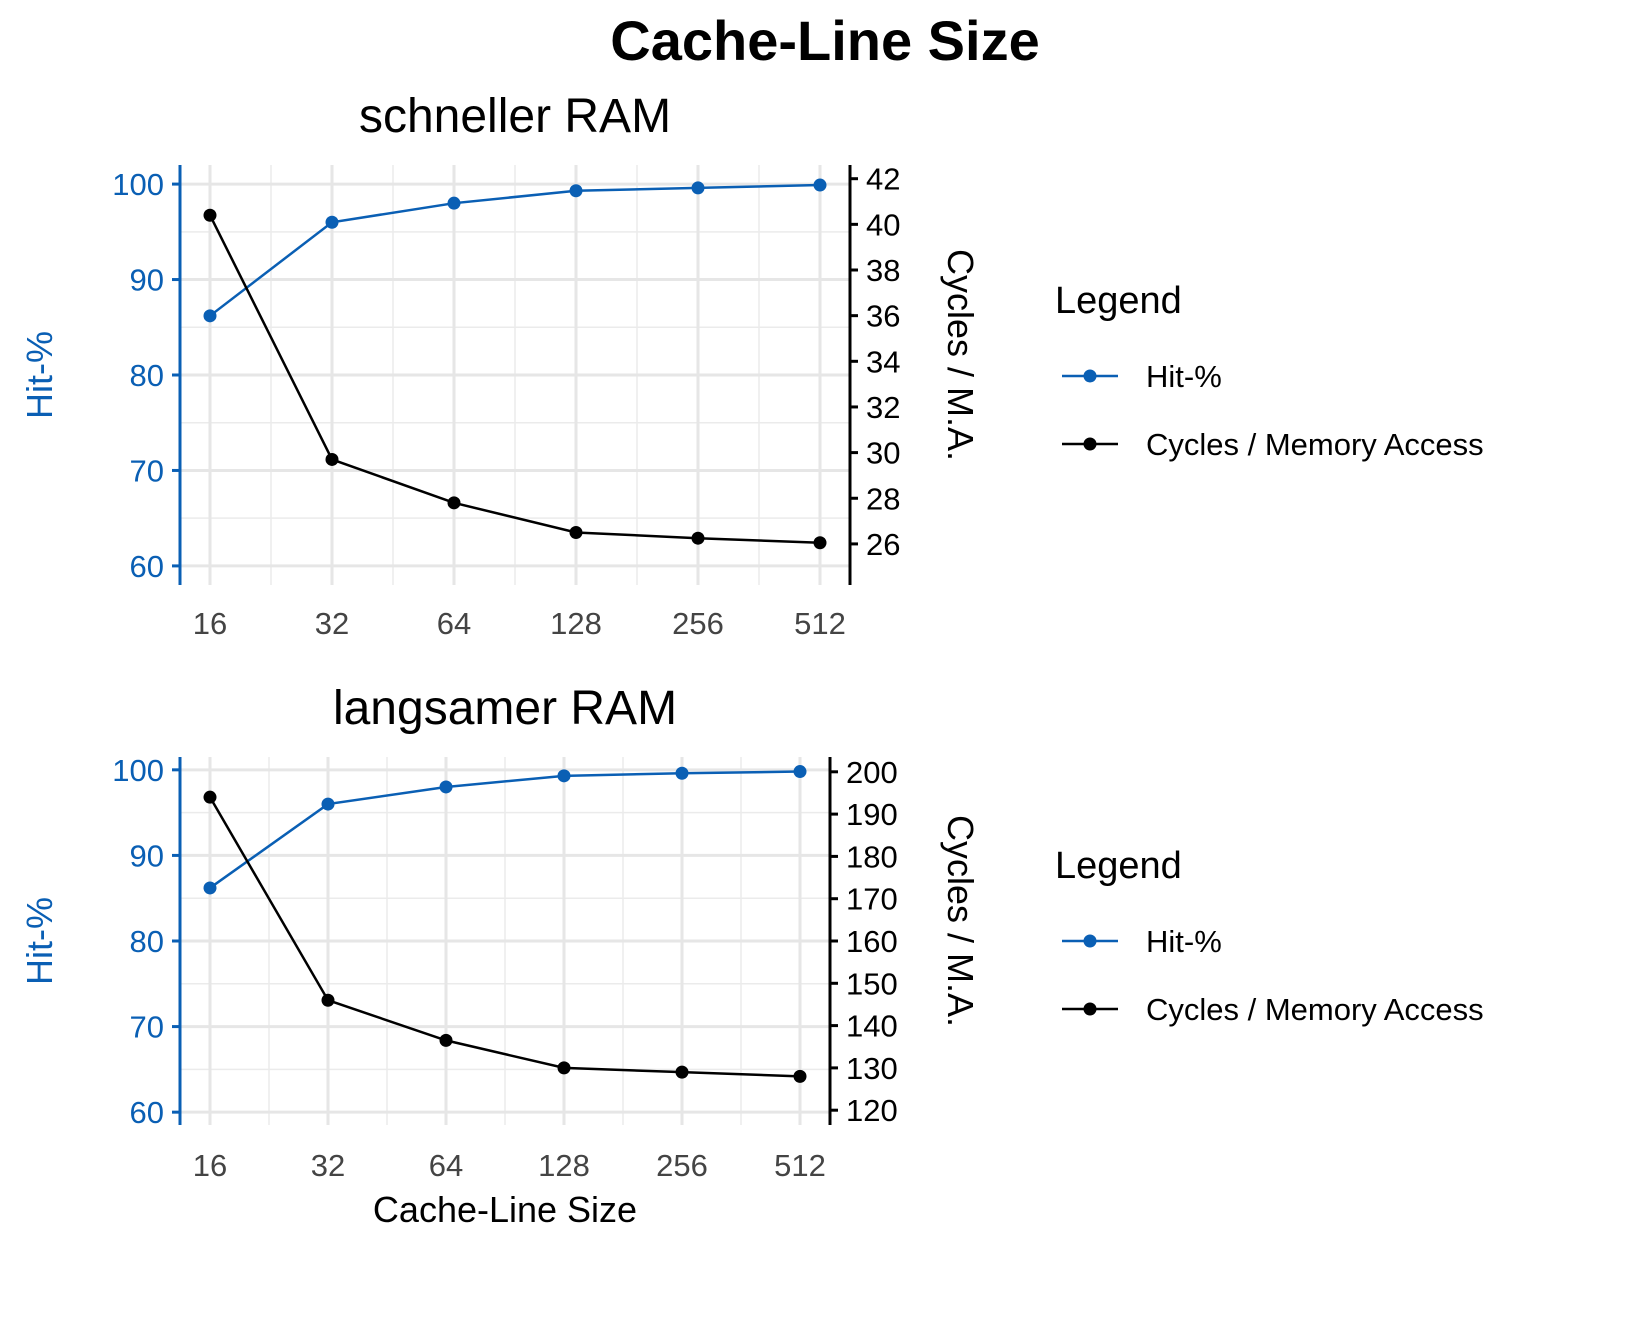  I want to click on right-tick-label: 40, so click(883, 224).